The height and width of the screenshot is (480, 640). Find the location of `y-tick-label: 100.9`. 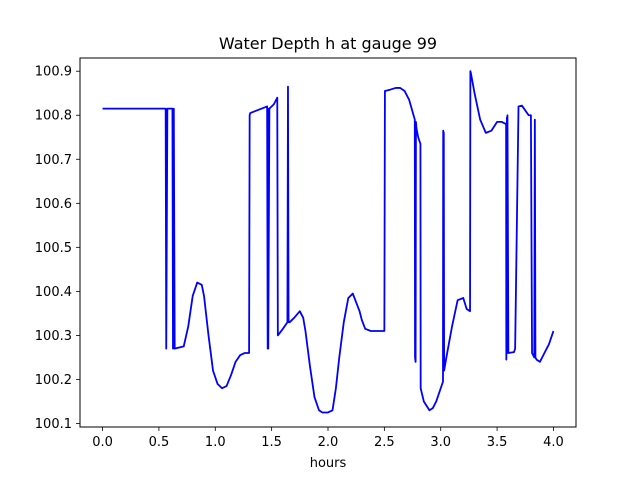

y-tick-label: 100.9 is located at coordinates (53, 72).